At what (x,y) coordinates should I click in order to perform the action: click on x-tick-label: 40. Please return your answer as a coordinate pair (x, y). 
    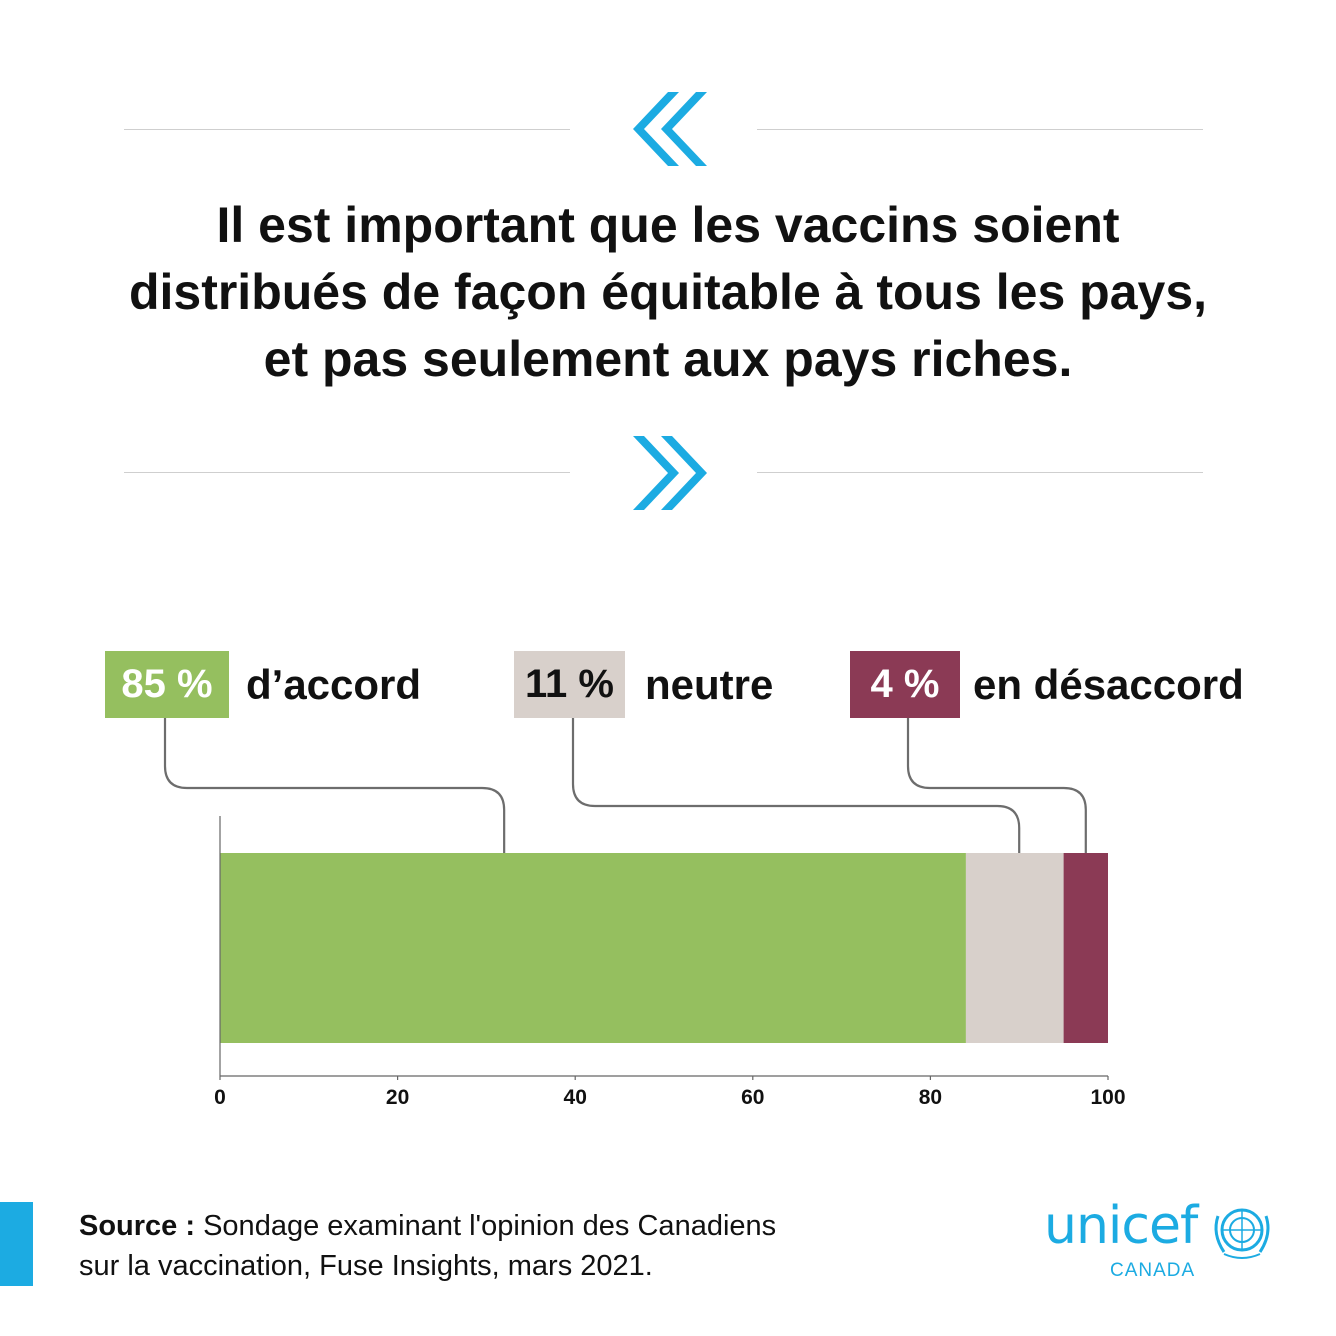
    Looking at the image, I should click on (575, 1097).